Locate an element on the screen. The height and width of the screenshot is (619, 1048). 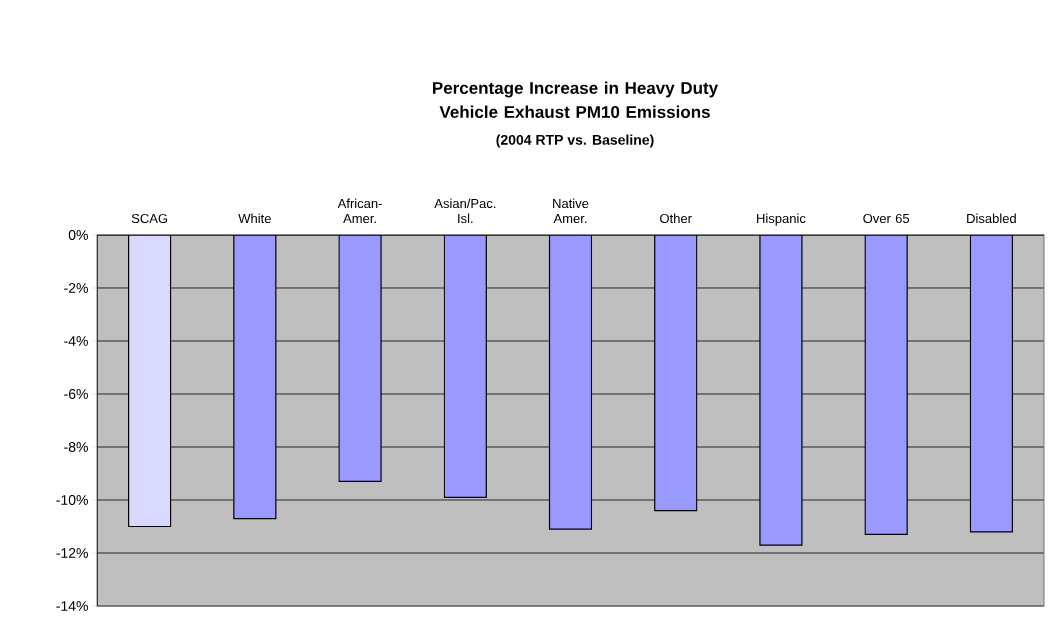
x-tick-label: Native Amer. is located at coordinates (571, 211).